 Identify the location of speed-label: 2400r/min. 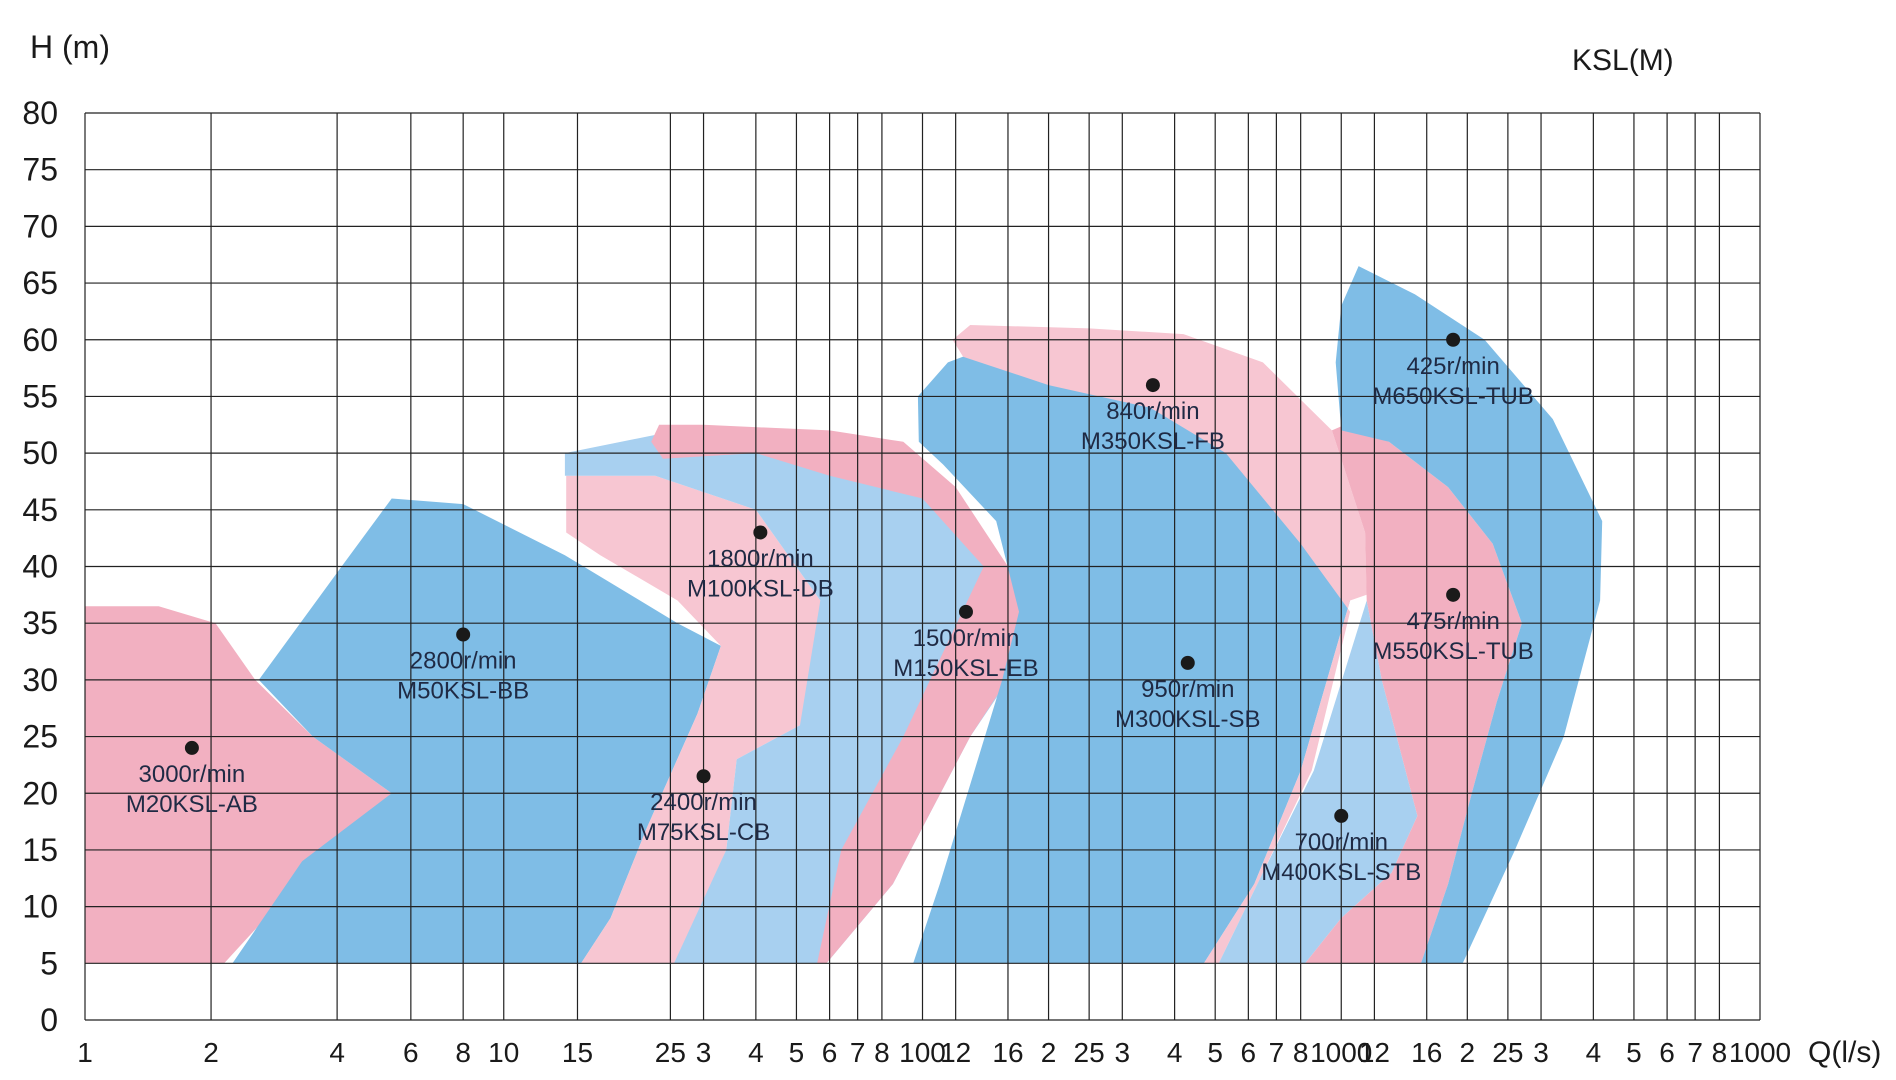
(703, 802).